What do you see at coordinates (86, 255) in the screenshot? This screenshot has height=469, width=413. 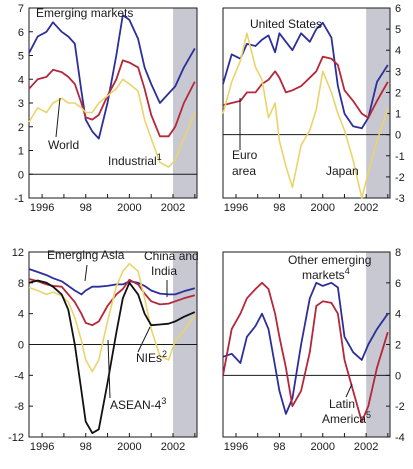 I see `series-annotation: Emerging Asia` at bounding box center [86, 255].